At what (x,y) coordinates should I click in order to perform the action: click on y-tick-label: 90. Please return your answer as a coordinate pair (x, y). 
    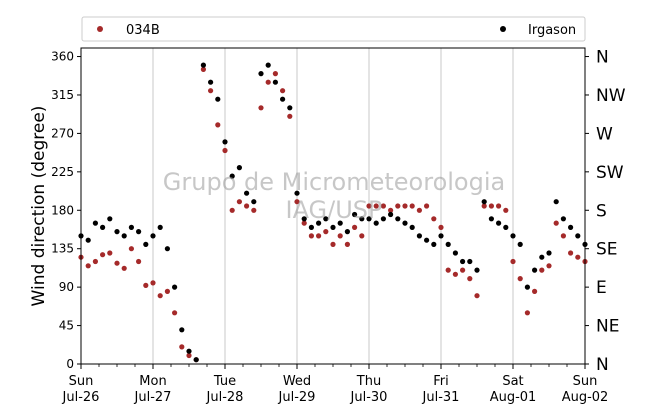
    Looking at the image, I should click on (66, 287).